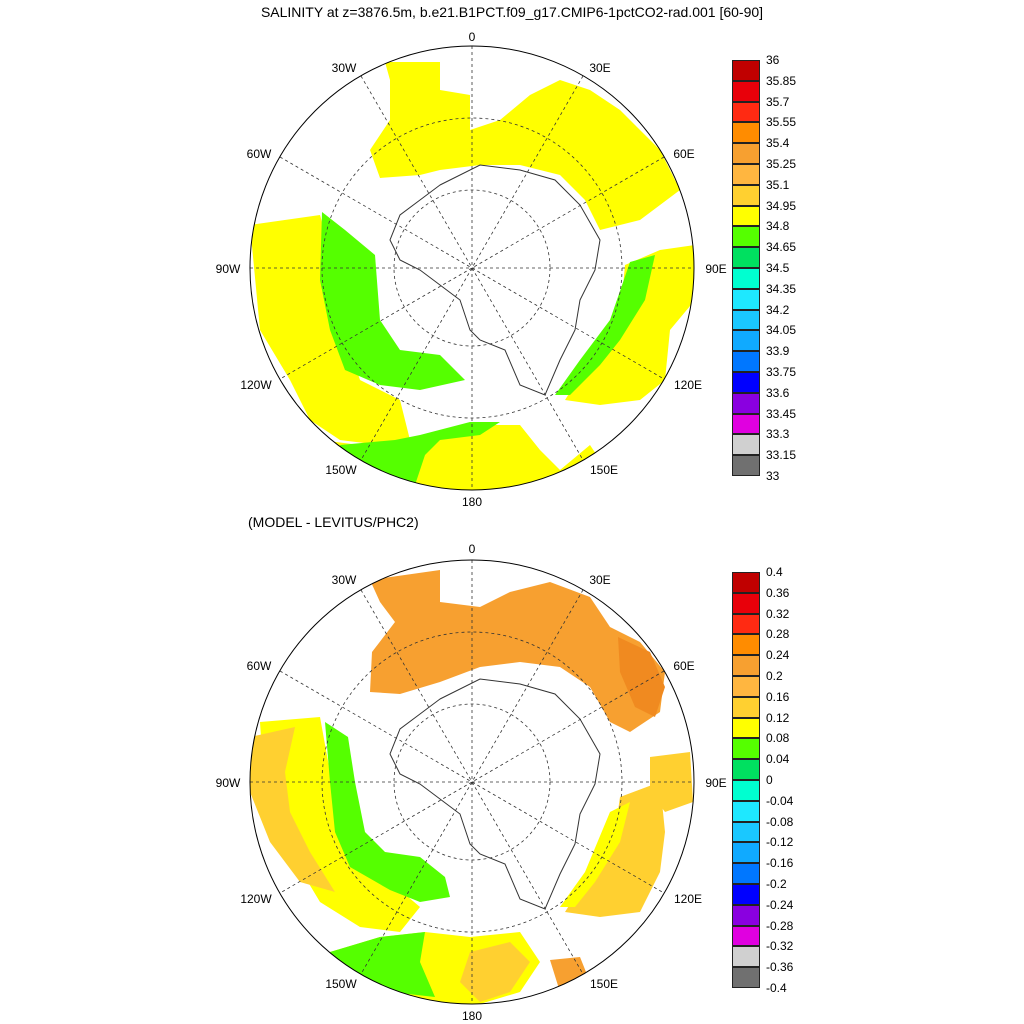  Describe the element at coordinates (778, 351) in the screenshot. I see `colorbar-label: 33.9` at that location.